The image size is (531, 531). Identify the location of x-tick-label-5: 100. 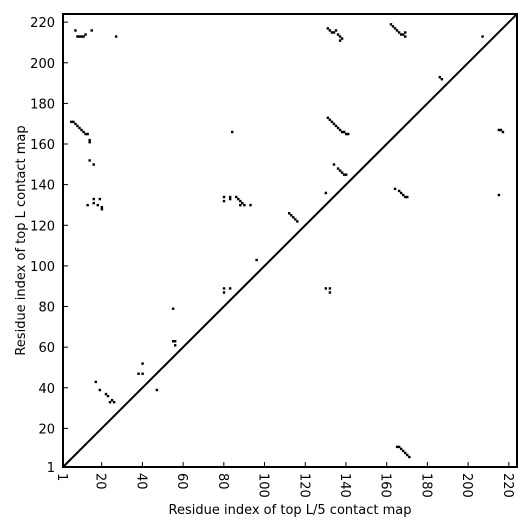
(263, 485).